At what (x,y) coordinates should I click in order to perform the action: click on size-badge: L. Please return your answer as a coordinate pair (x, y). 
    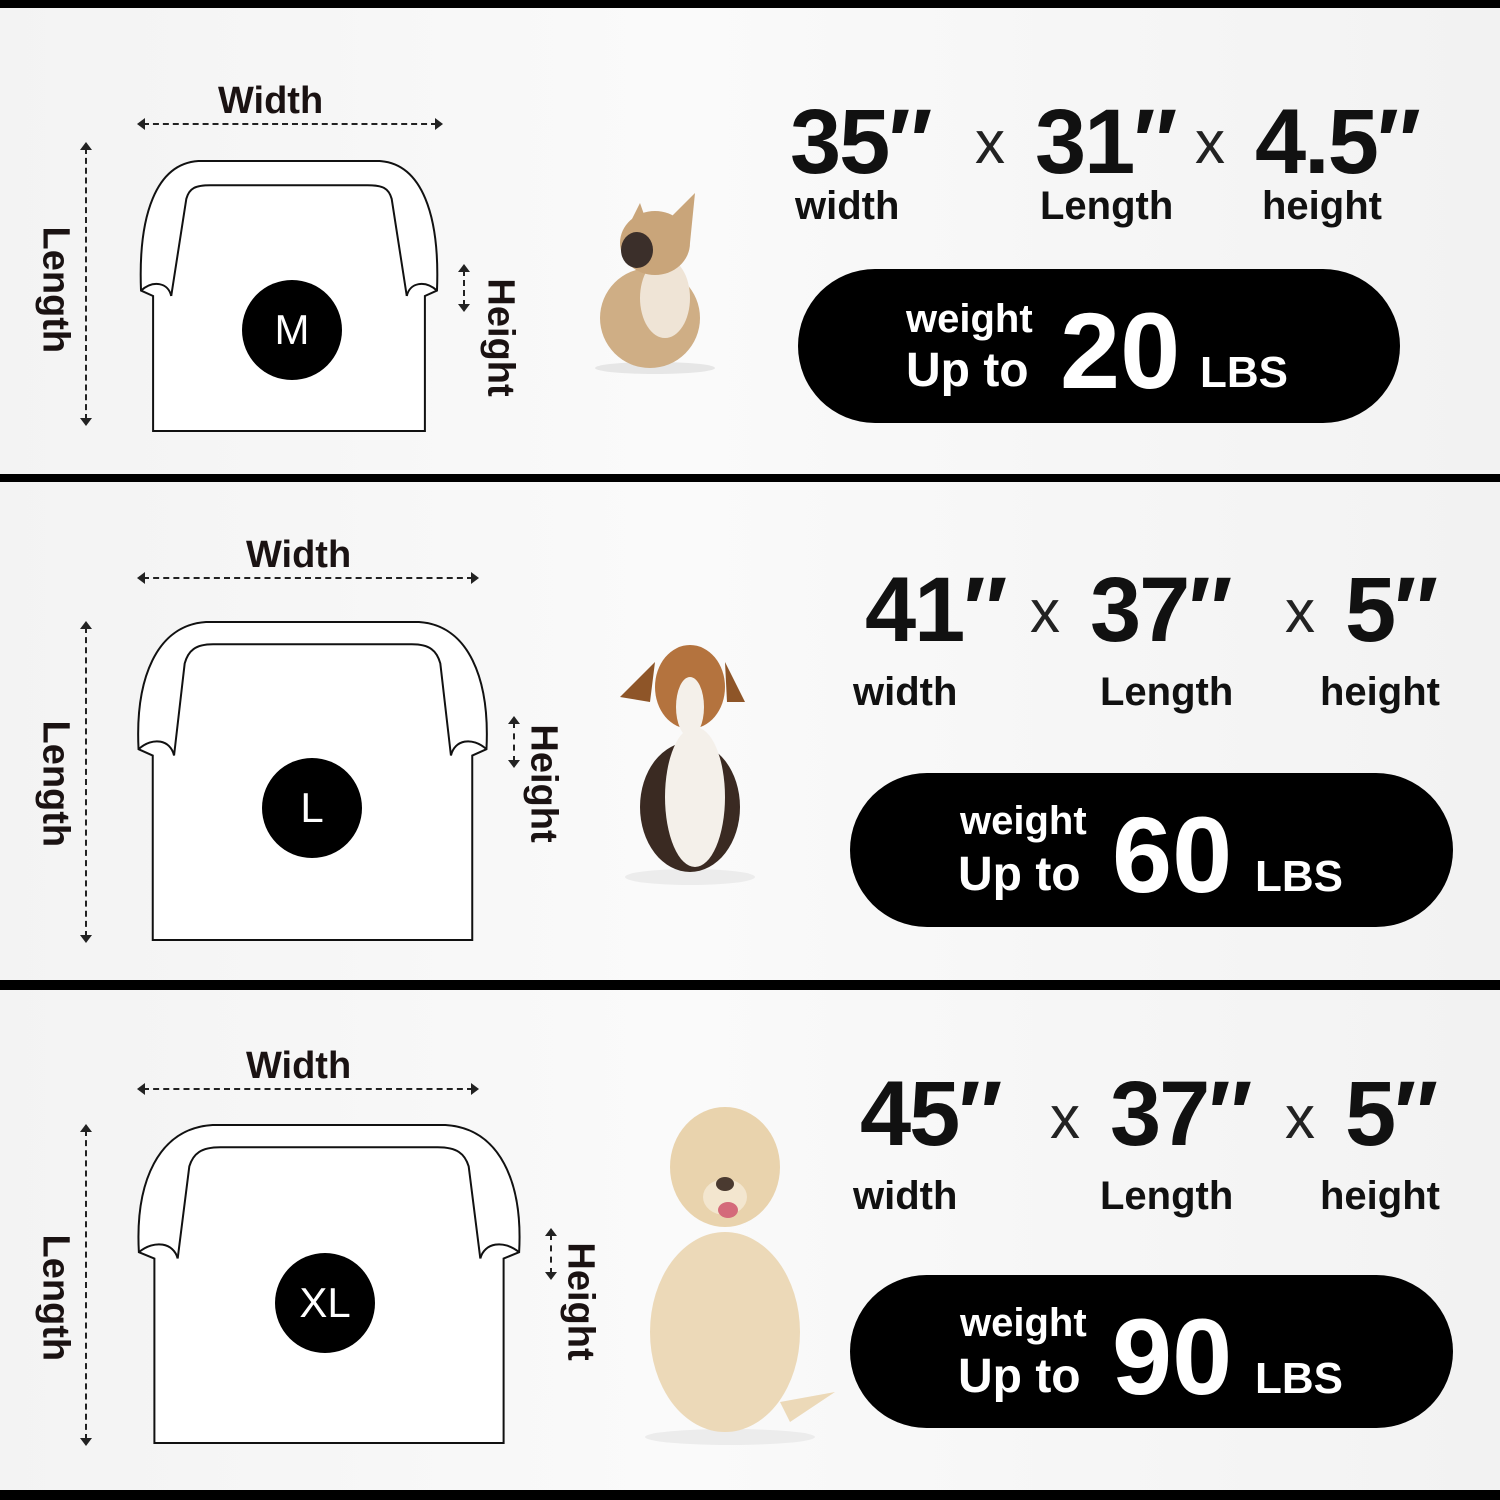
    Looking at the image, I should click on (312, 808).